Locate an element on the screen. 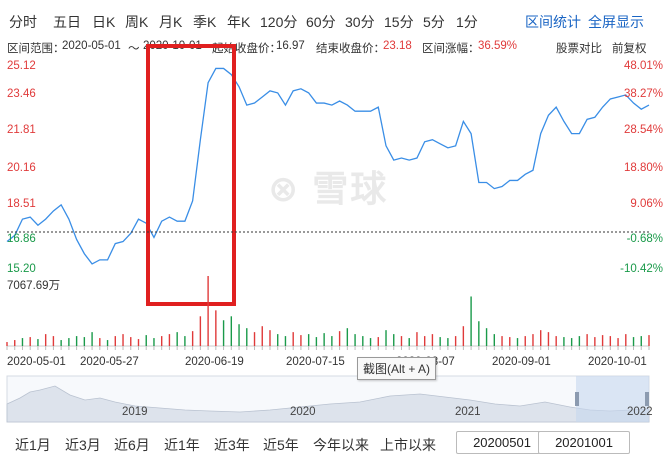 This screenshot has width=672, height=462. date-from-input is located at coordinates (502, 442).